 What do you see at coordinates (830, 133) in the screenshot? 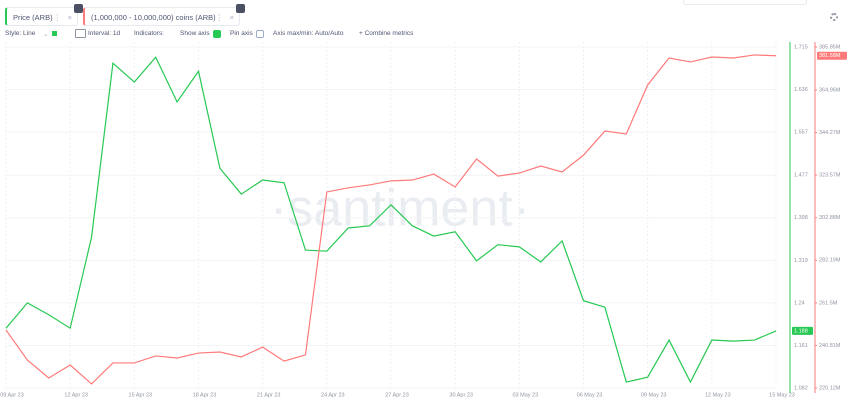
I see `y2-tick-label: 344.27M` at bounding box center [830, 133].